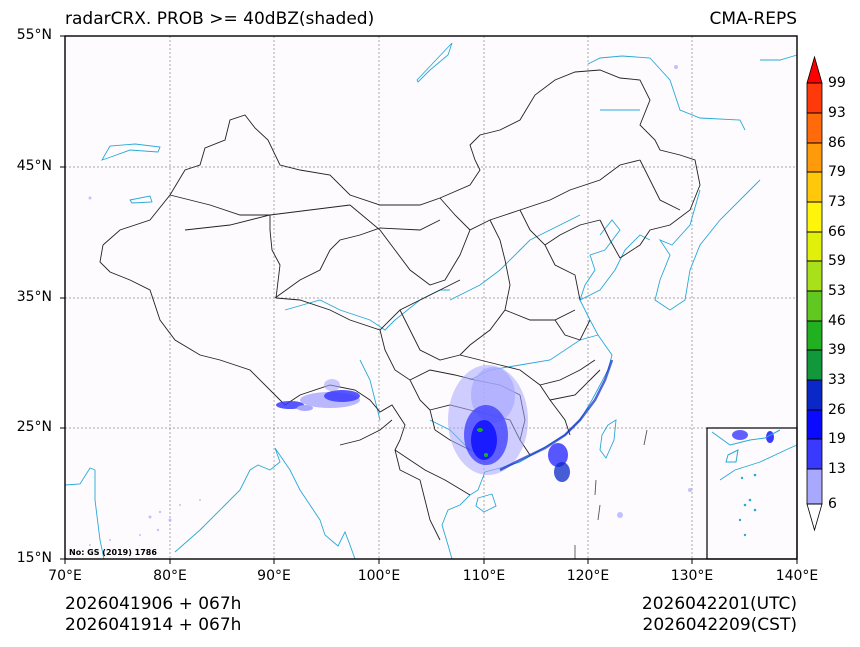 This screenshot has width=860, height=647. I want to click on lat-label-55n: 55°N, so click(34, 35).